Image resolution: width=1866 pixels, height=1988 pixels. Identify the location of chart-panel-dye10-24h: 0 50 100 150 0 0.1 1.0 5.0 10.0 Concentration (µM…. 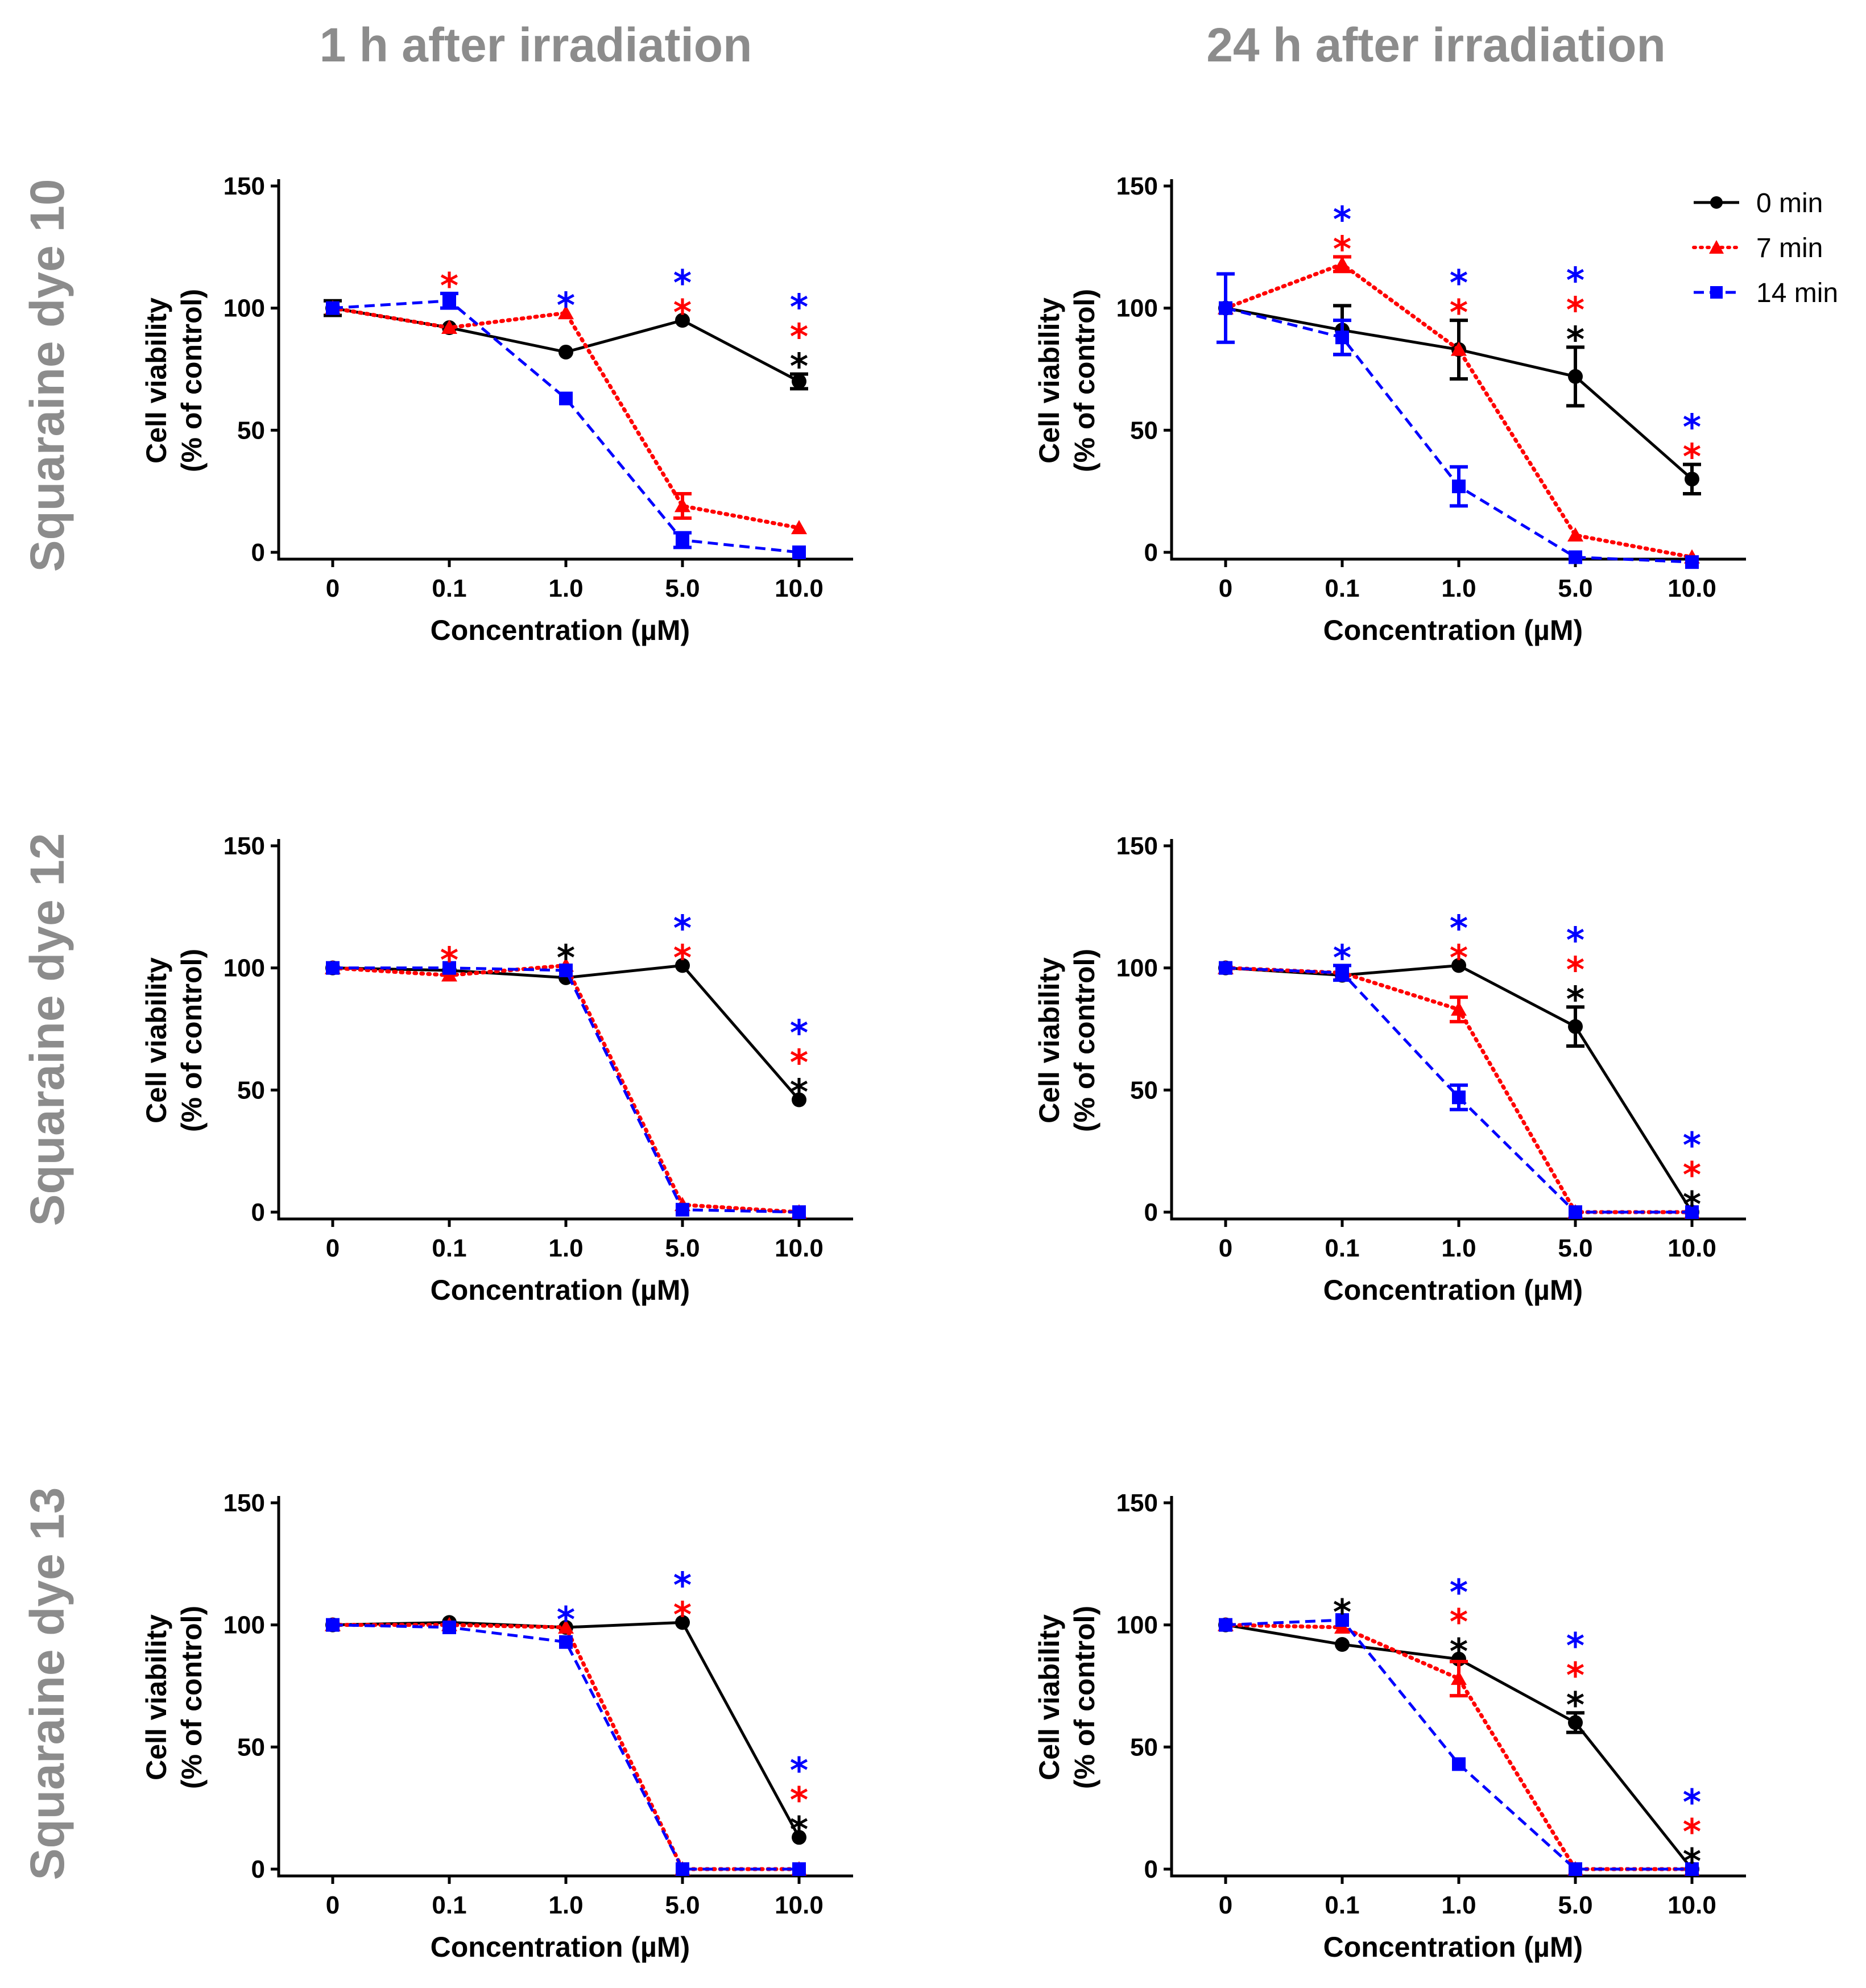
(1389, 409).